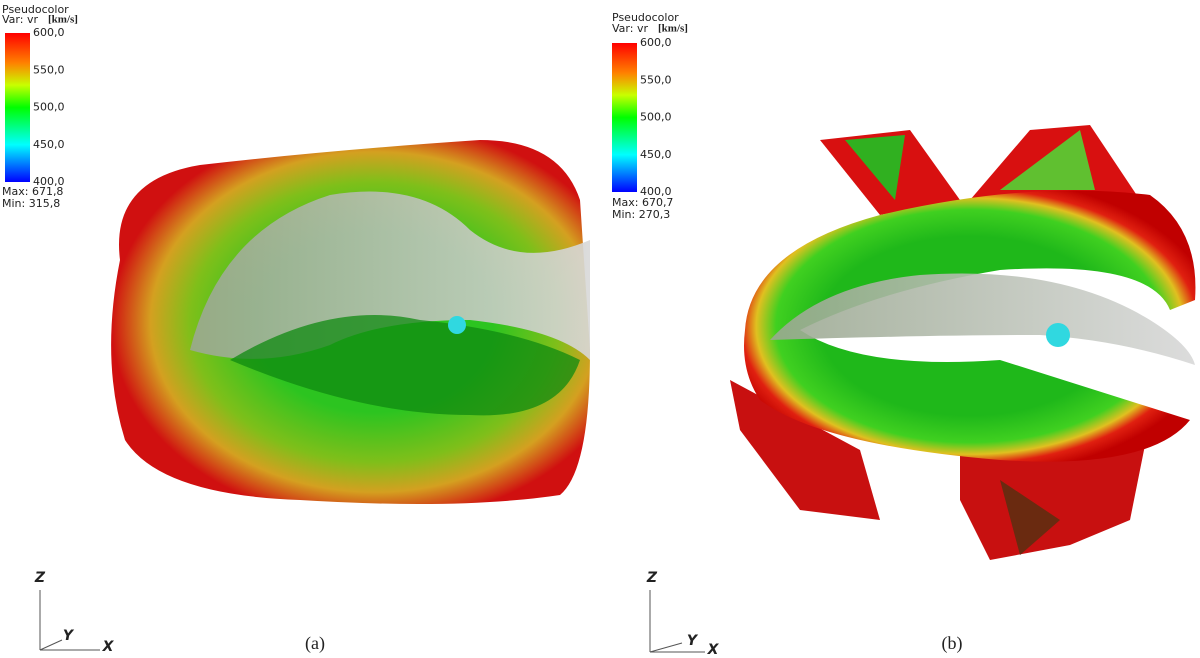 Image resolution: width=1200 pixels, height=658 pixels. I want to click on legend-max: Max: 671,8, so click(32, 191).